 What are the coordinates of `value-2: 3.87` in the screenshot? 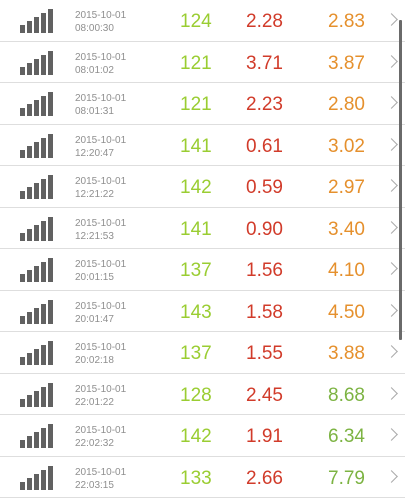 It's located at (346, 63).